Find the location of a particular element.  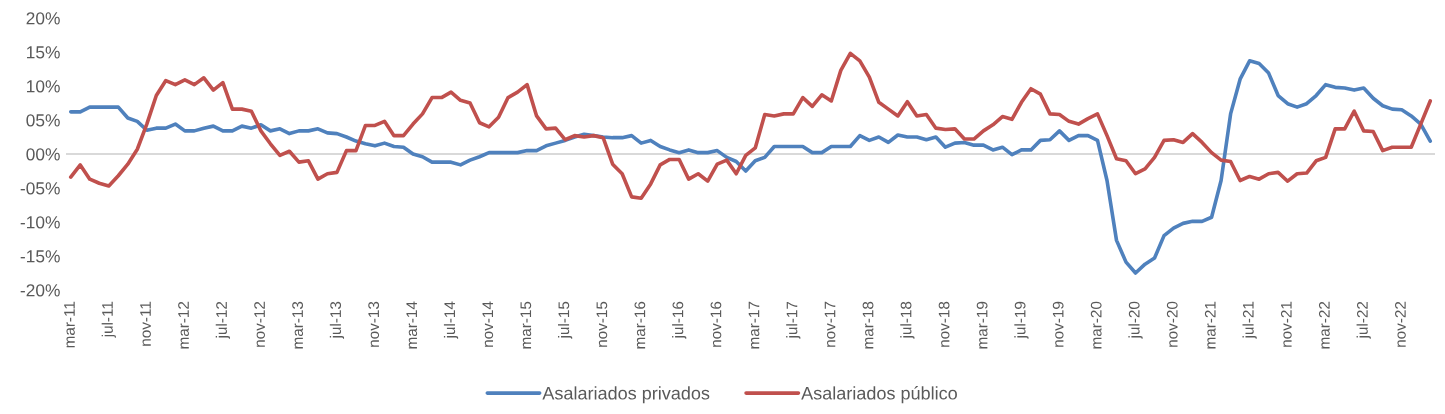

x-tick-label: jul-19 is located at coordinates (1021, 320).